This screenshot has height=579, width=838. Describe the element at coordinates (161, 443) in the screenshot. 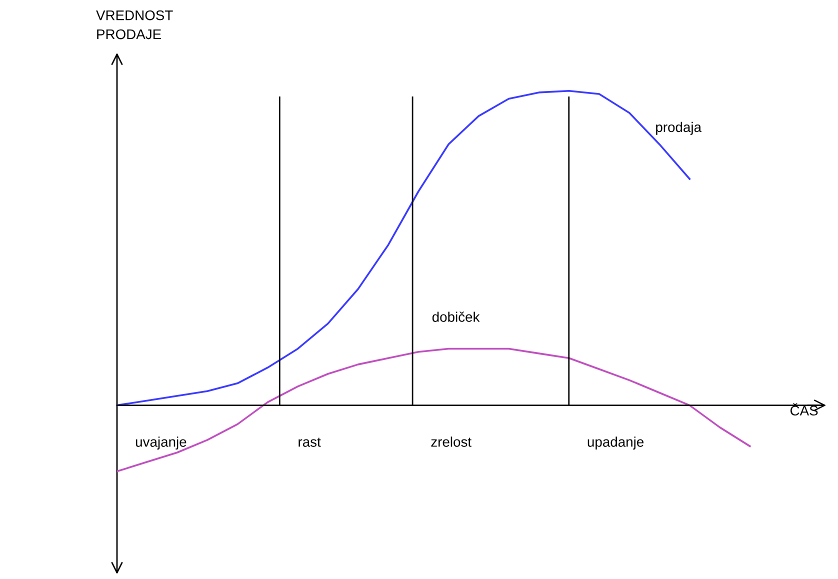

I see `annotation: uvajanje` at that location.